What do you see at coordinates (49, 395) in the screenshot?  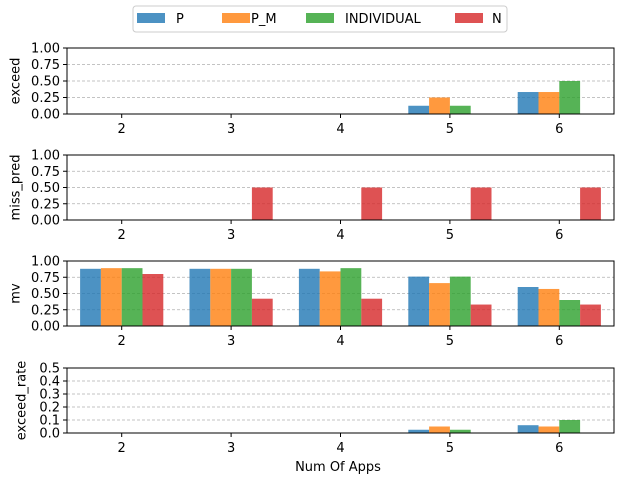 I see `y-tick-label: 0.3` at bounding box center [49, 395].